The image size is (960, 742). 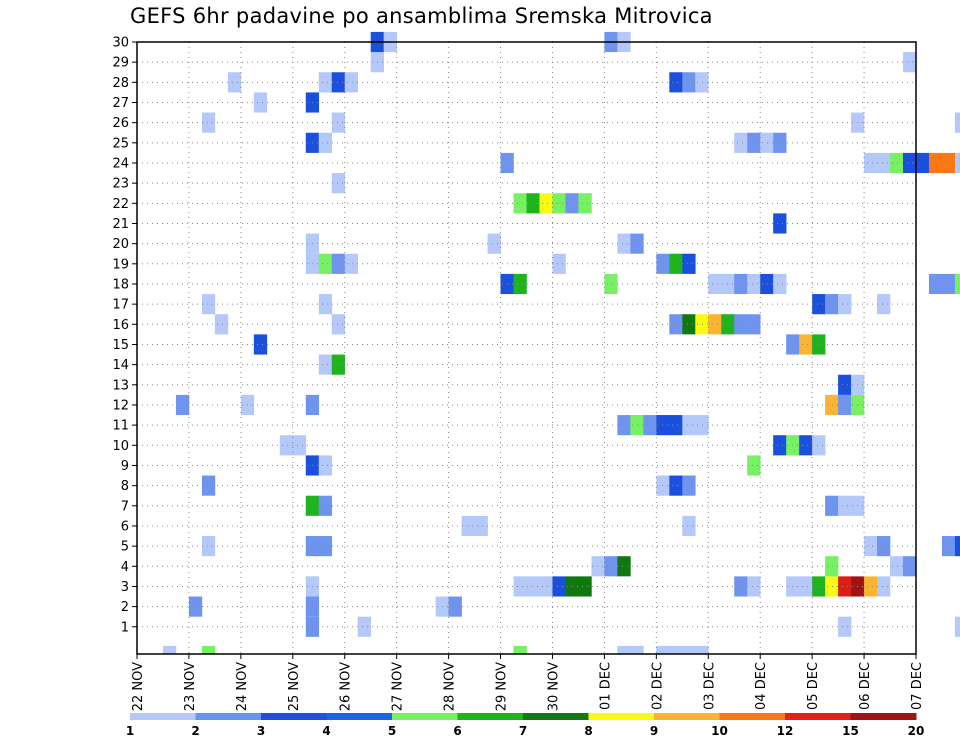 I want to click on y-tick-label: 8, so click(x=125, y=486).